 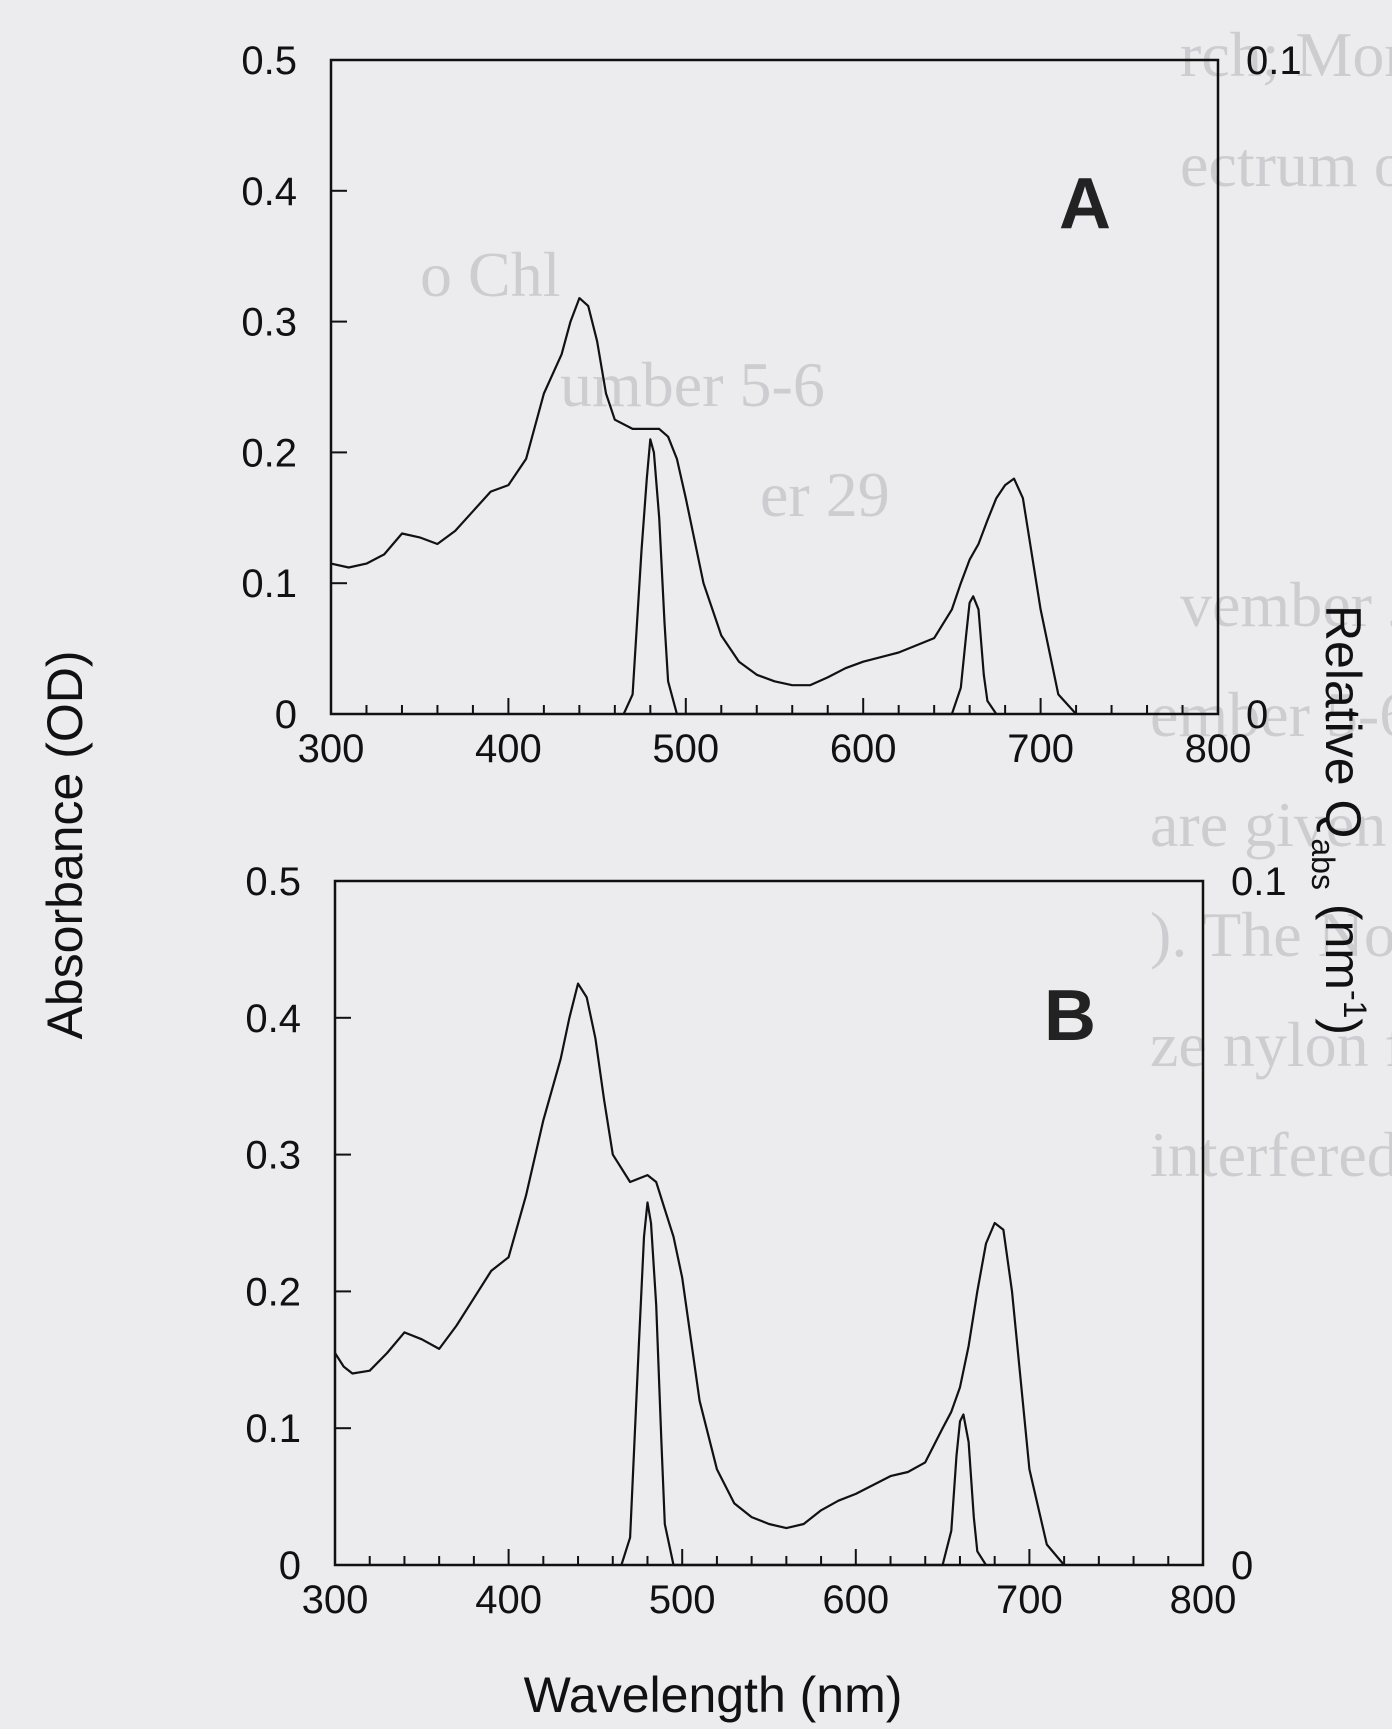 I want to click on y-axis-title-right-close: ), so click(x=1343, y=1026).